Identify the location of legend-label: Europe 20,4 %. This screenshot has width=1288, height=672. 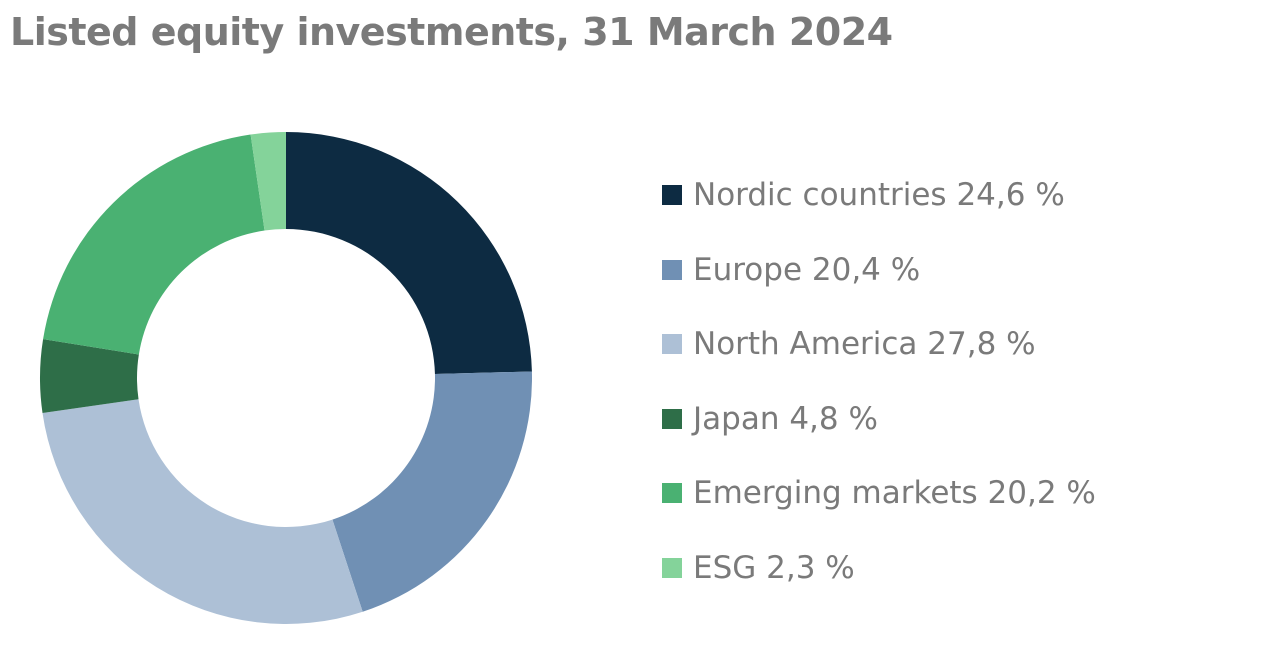
(807, 269).